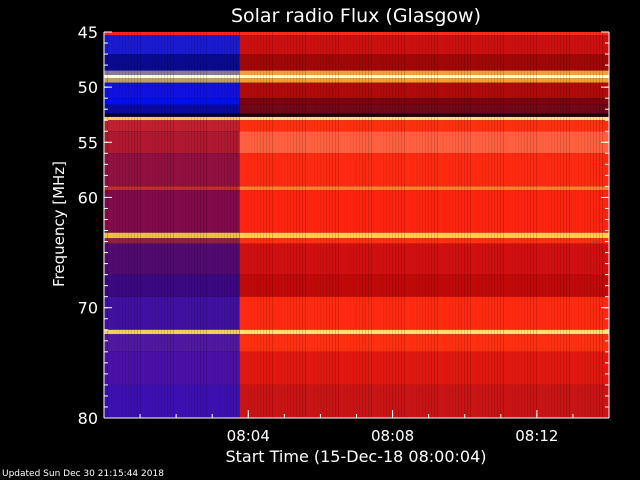 The height and width of the screenshot is (480, 640). Describe the element at coordinates (88, 87) in the screenshot. I see `y-tick-label: 50` at that location.